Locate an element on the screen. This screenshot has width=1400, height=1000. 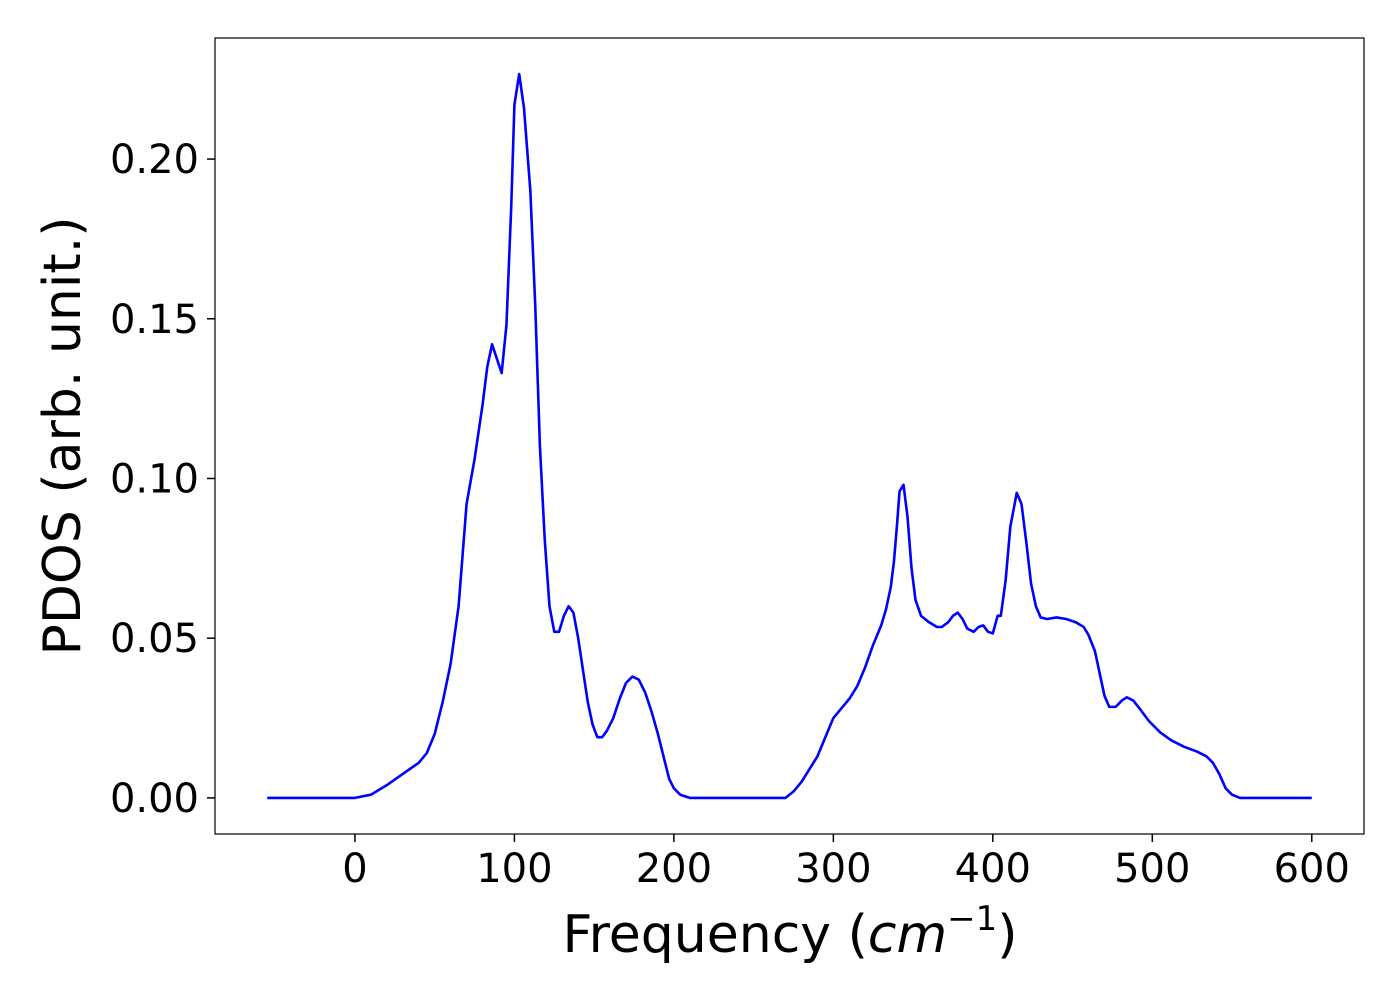
y-tick-label: 0.00 is located at coordinates (154, 799).